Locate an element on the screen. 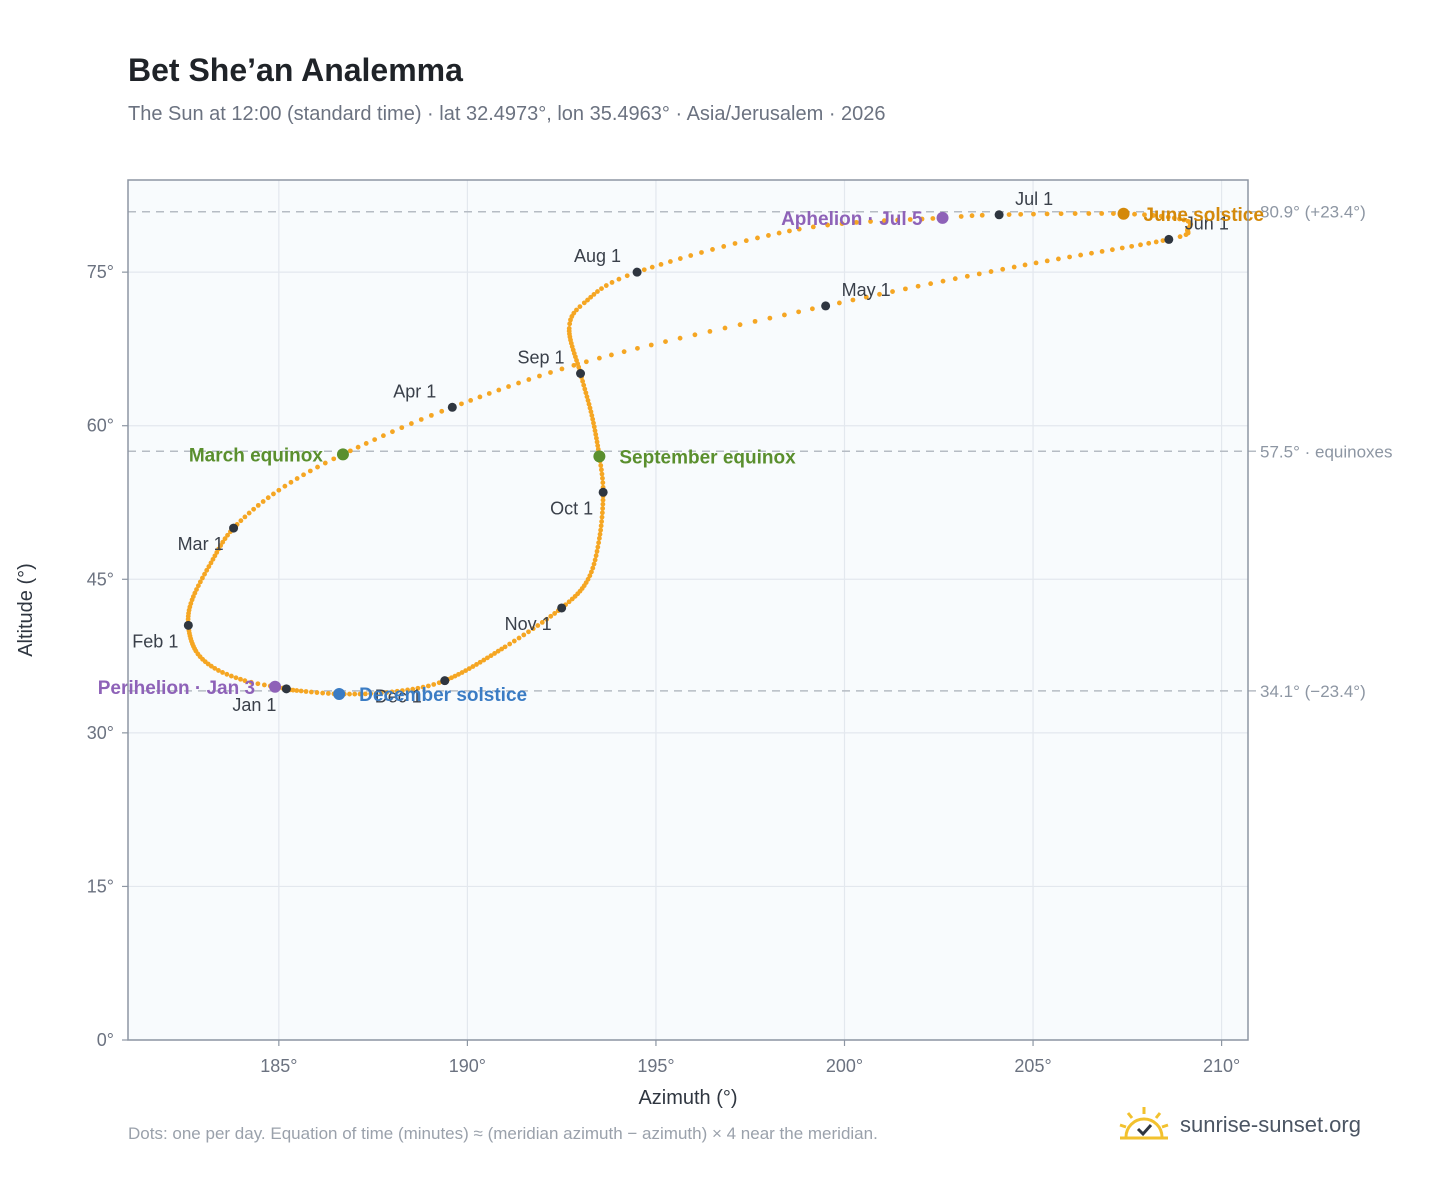 Image resolution: width=1448 pixels, height=1188 pixels. sun-check-icon is located at coordinates (1144, 1123).